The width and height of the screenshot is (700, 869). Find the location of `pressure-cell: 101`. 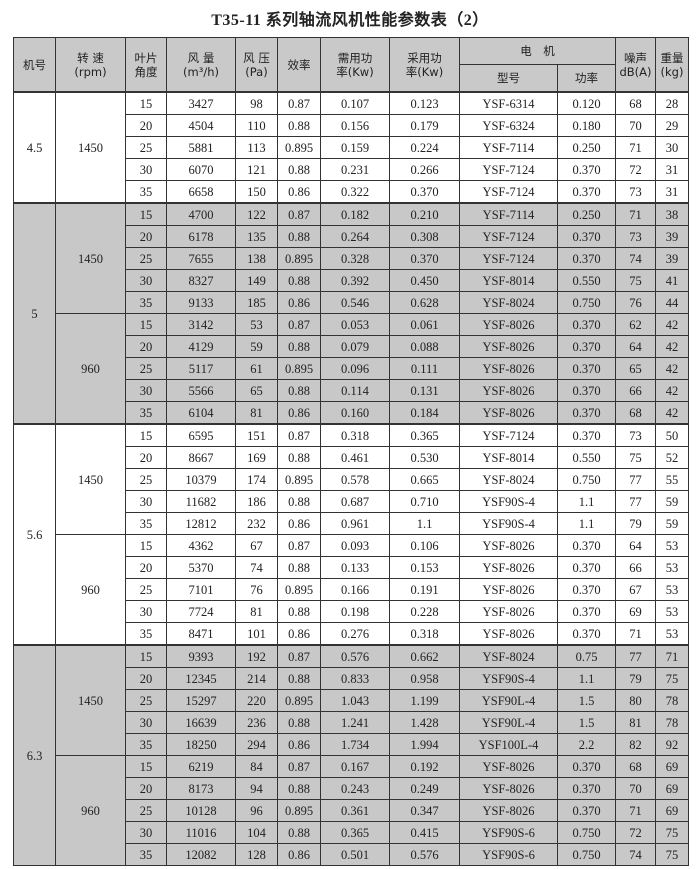

pressure-cell: 101 is located at coordinates (256, 634).